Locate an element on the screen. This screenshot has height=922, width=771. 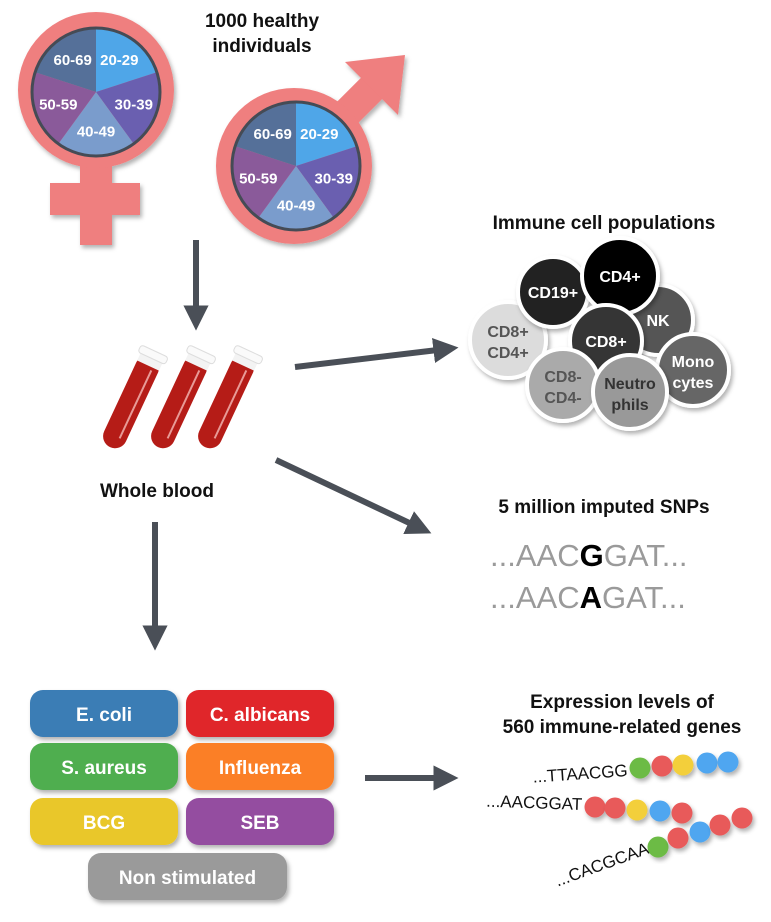
gene-strand: ...TTAACGG is located at coordinates (635, 769).